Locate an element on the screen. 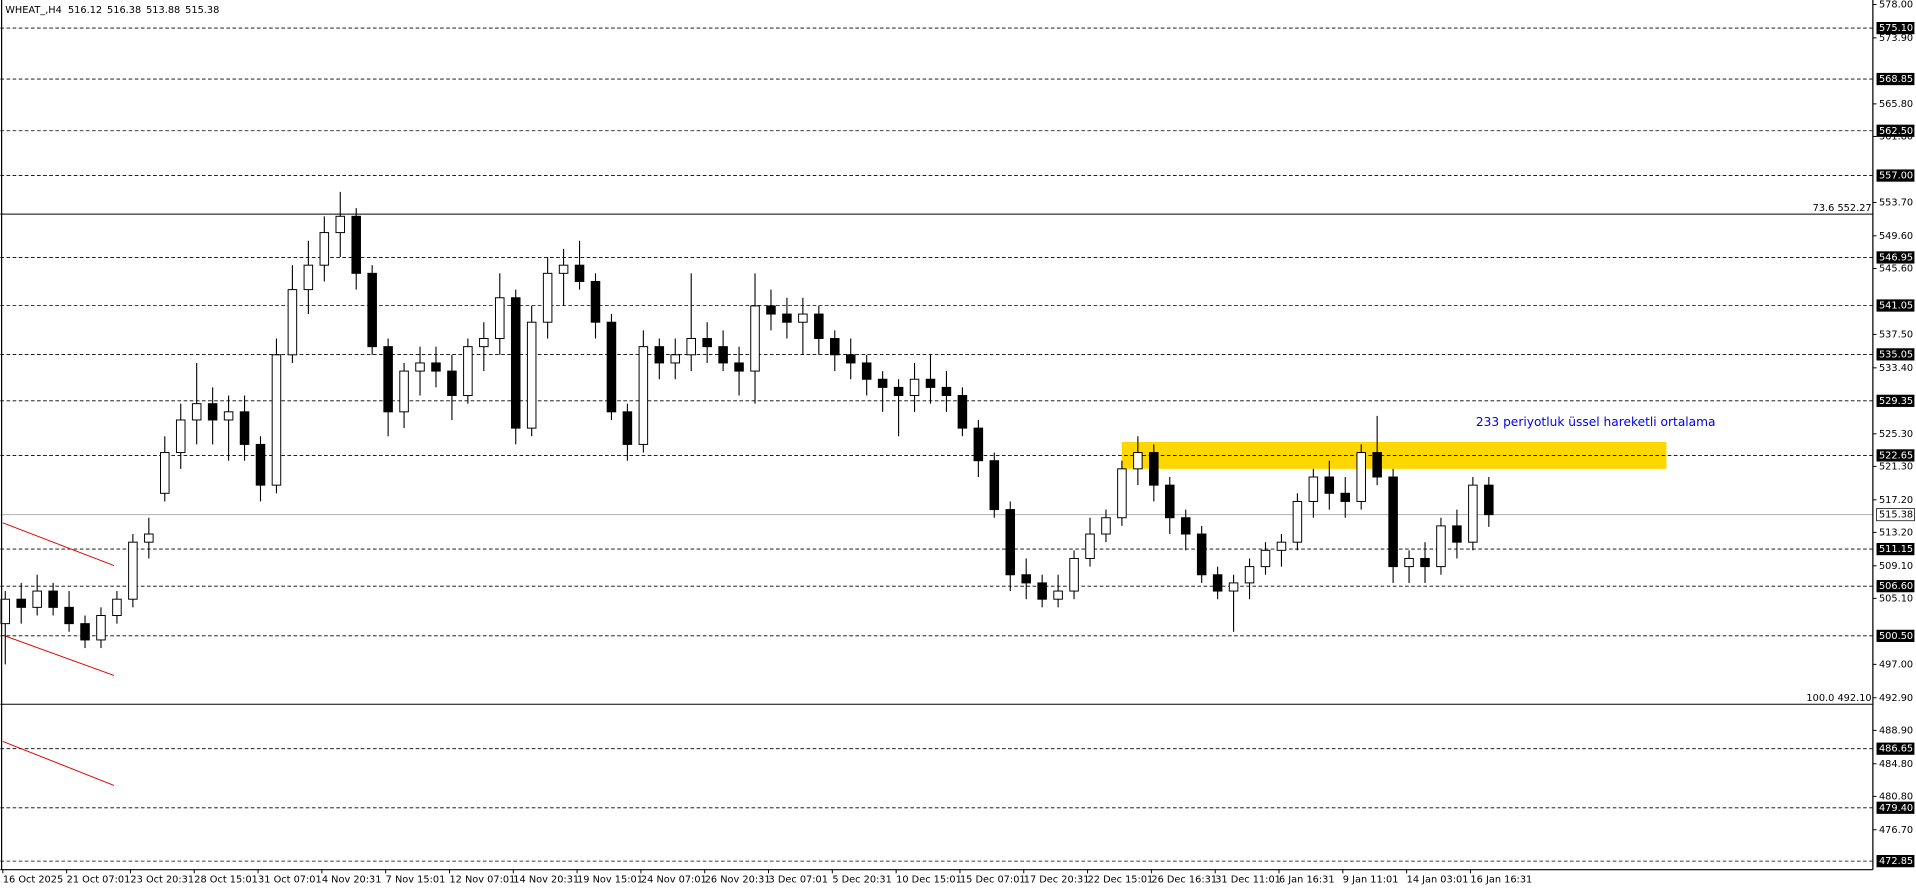 The width and height of the screenshot is (1916, 888). x-tick-label: 28 Oct 15:01 is located at coordinates (226, 879).